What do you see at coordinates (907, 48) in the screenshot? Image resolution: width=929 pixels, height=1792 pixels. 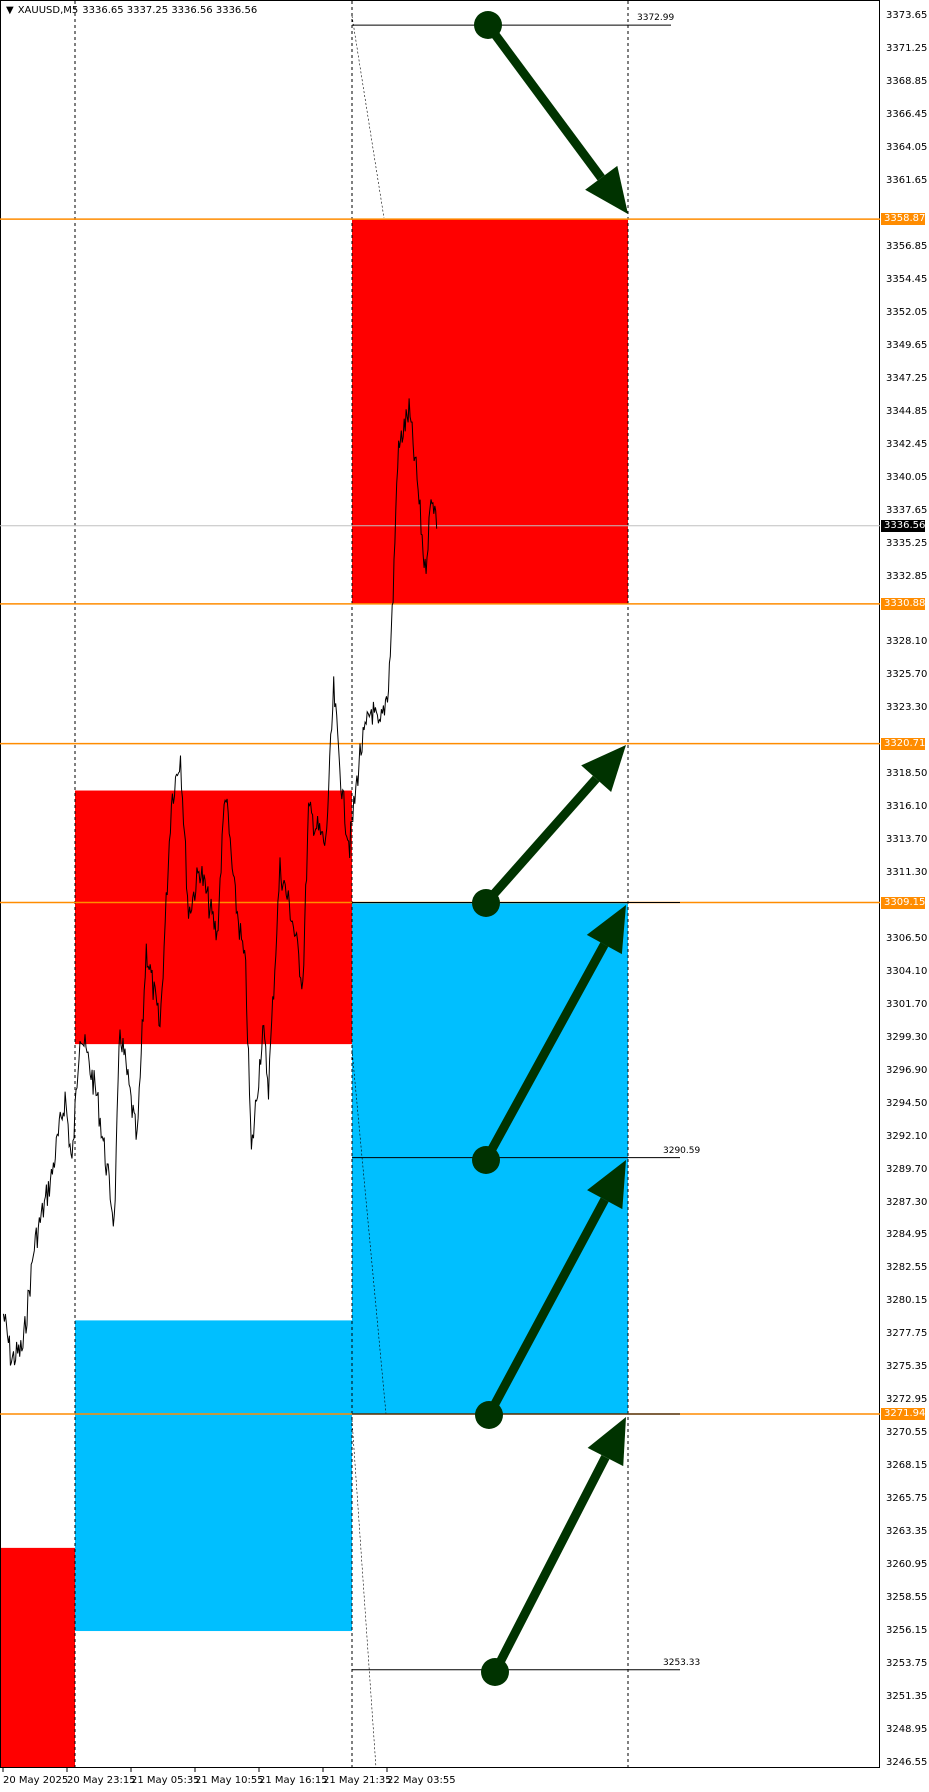 I see `price-axis-label: 3371.25` at bounding box center [907, 48].